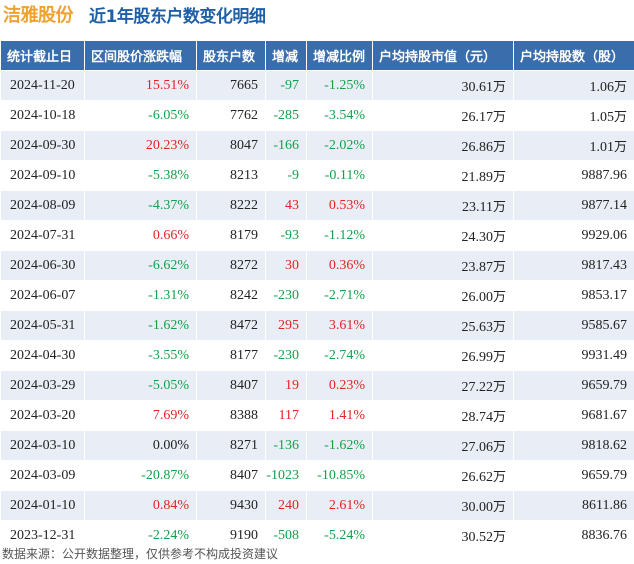  I want to click on cell-avg-shares: 9659.79, so click(573, 475).